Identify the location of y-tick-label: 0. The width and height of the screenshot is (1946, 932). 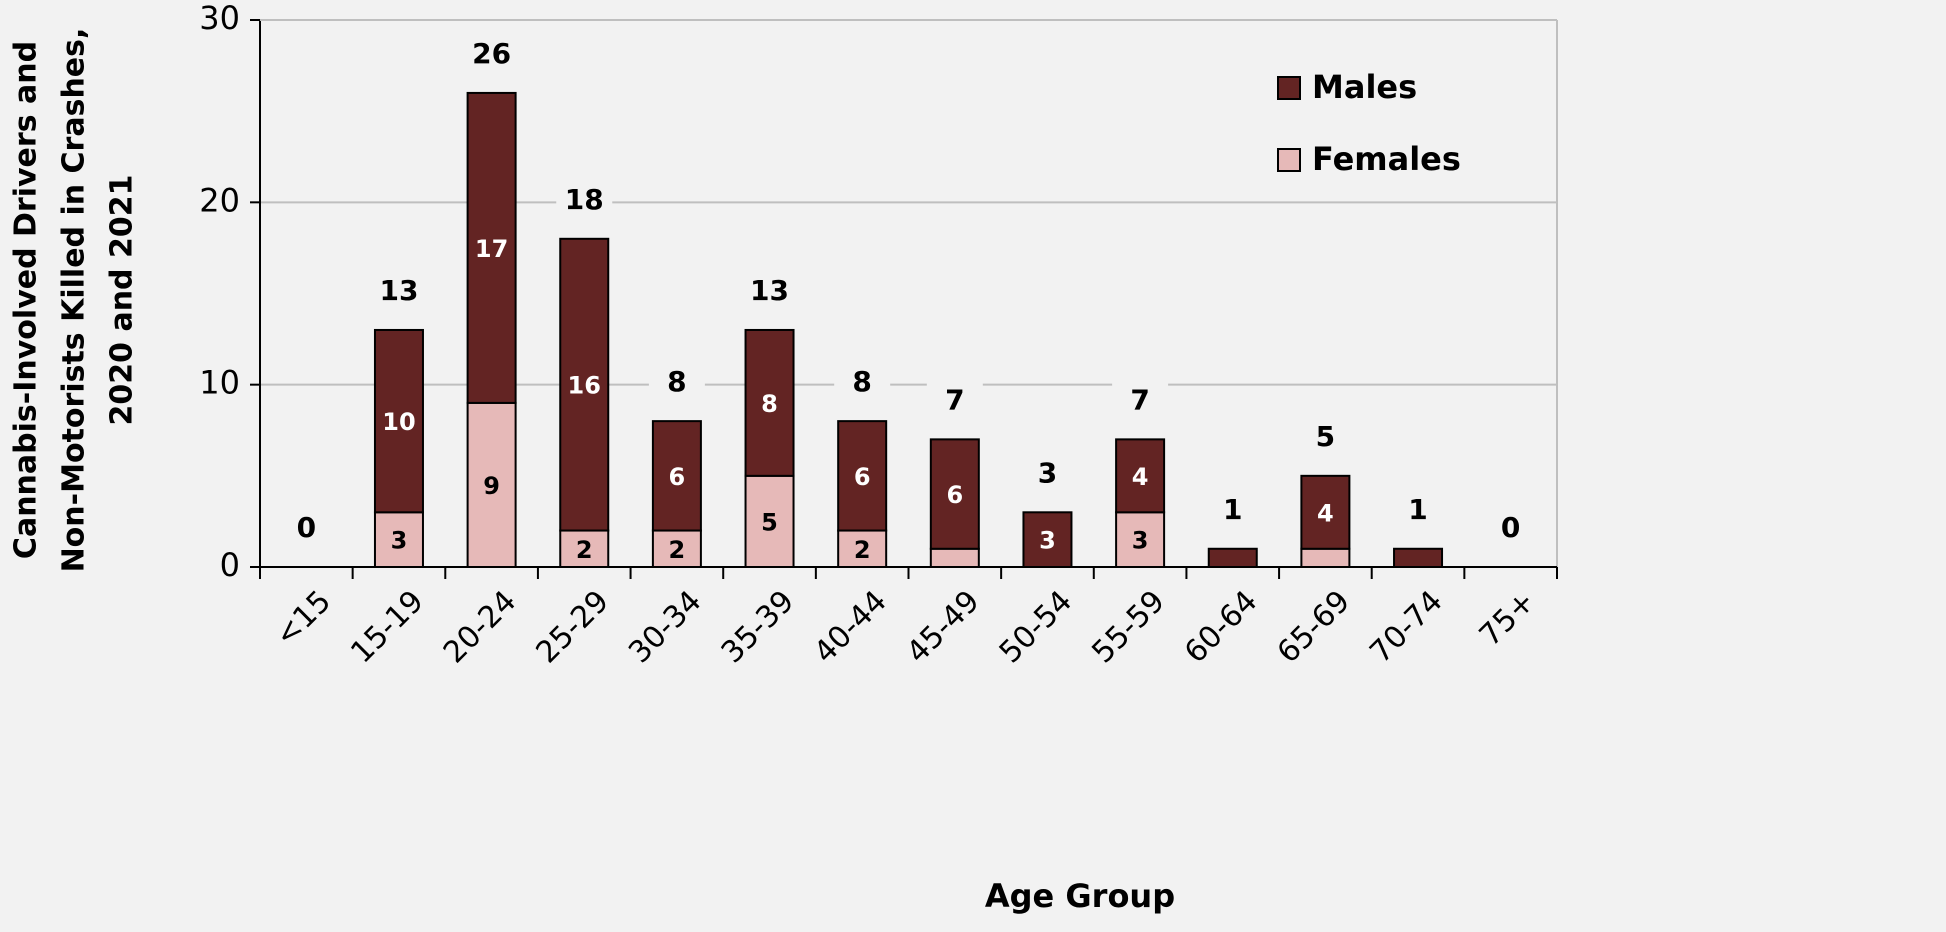
(230, 565).